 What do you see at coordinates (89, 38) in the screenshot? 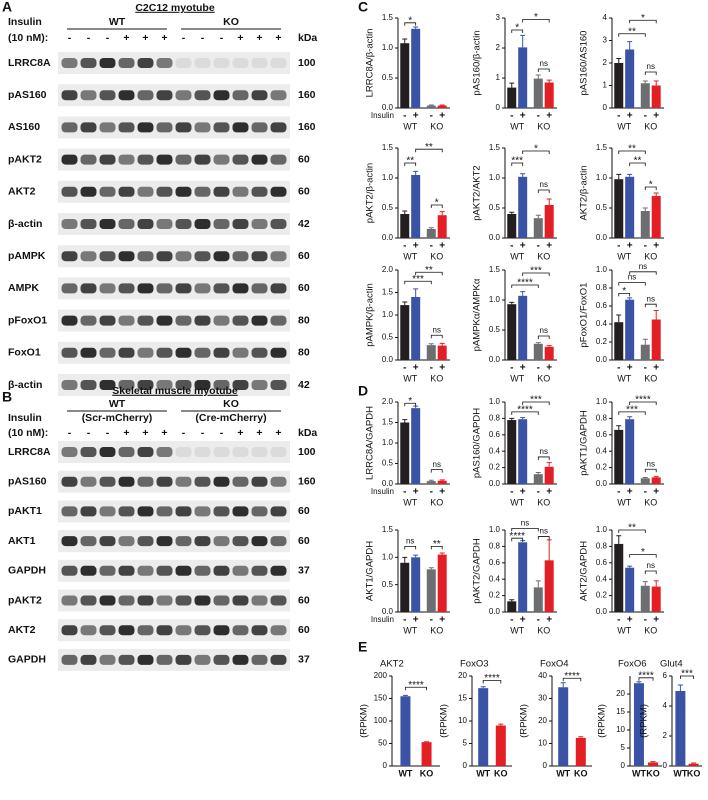
I see `insulin-sign: -` at bounding box center [89, 38].